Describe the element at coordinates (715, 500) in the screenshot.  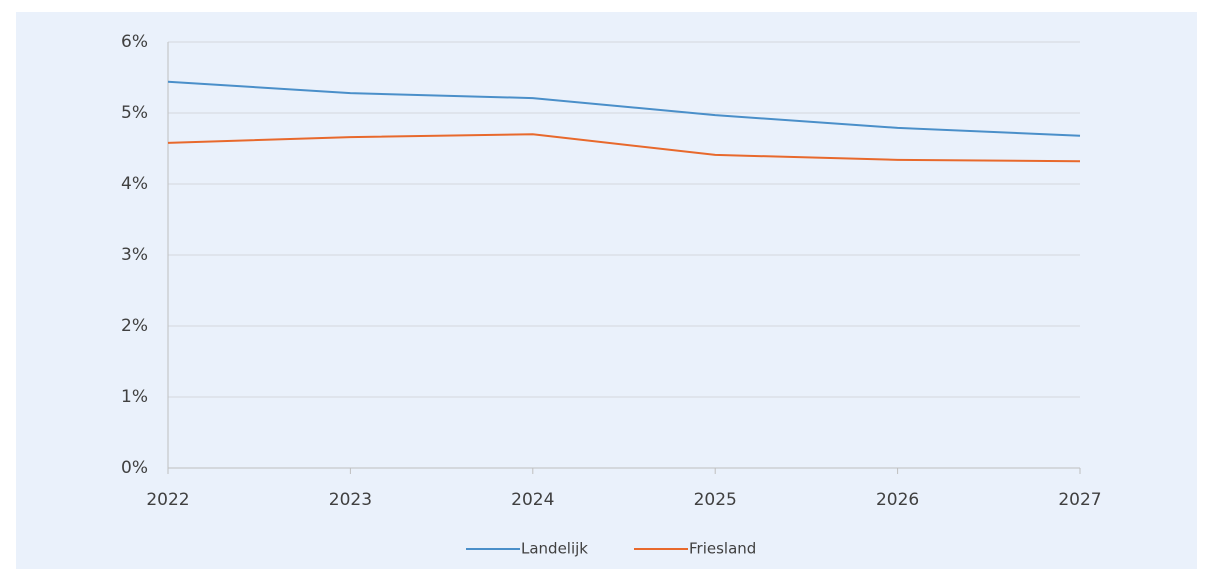
I see `x-tick-label: 2025` at that location.